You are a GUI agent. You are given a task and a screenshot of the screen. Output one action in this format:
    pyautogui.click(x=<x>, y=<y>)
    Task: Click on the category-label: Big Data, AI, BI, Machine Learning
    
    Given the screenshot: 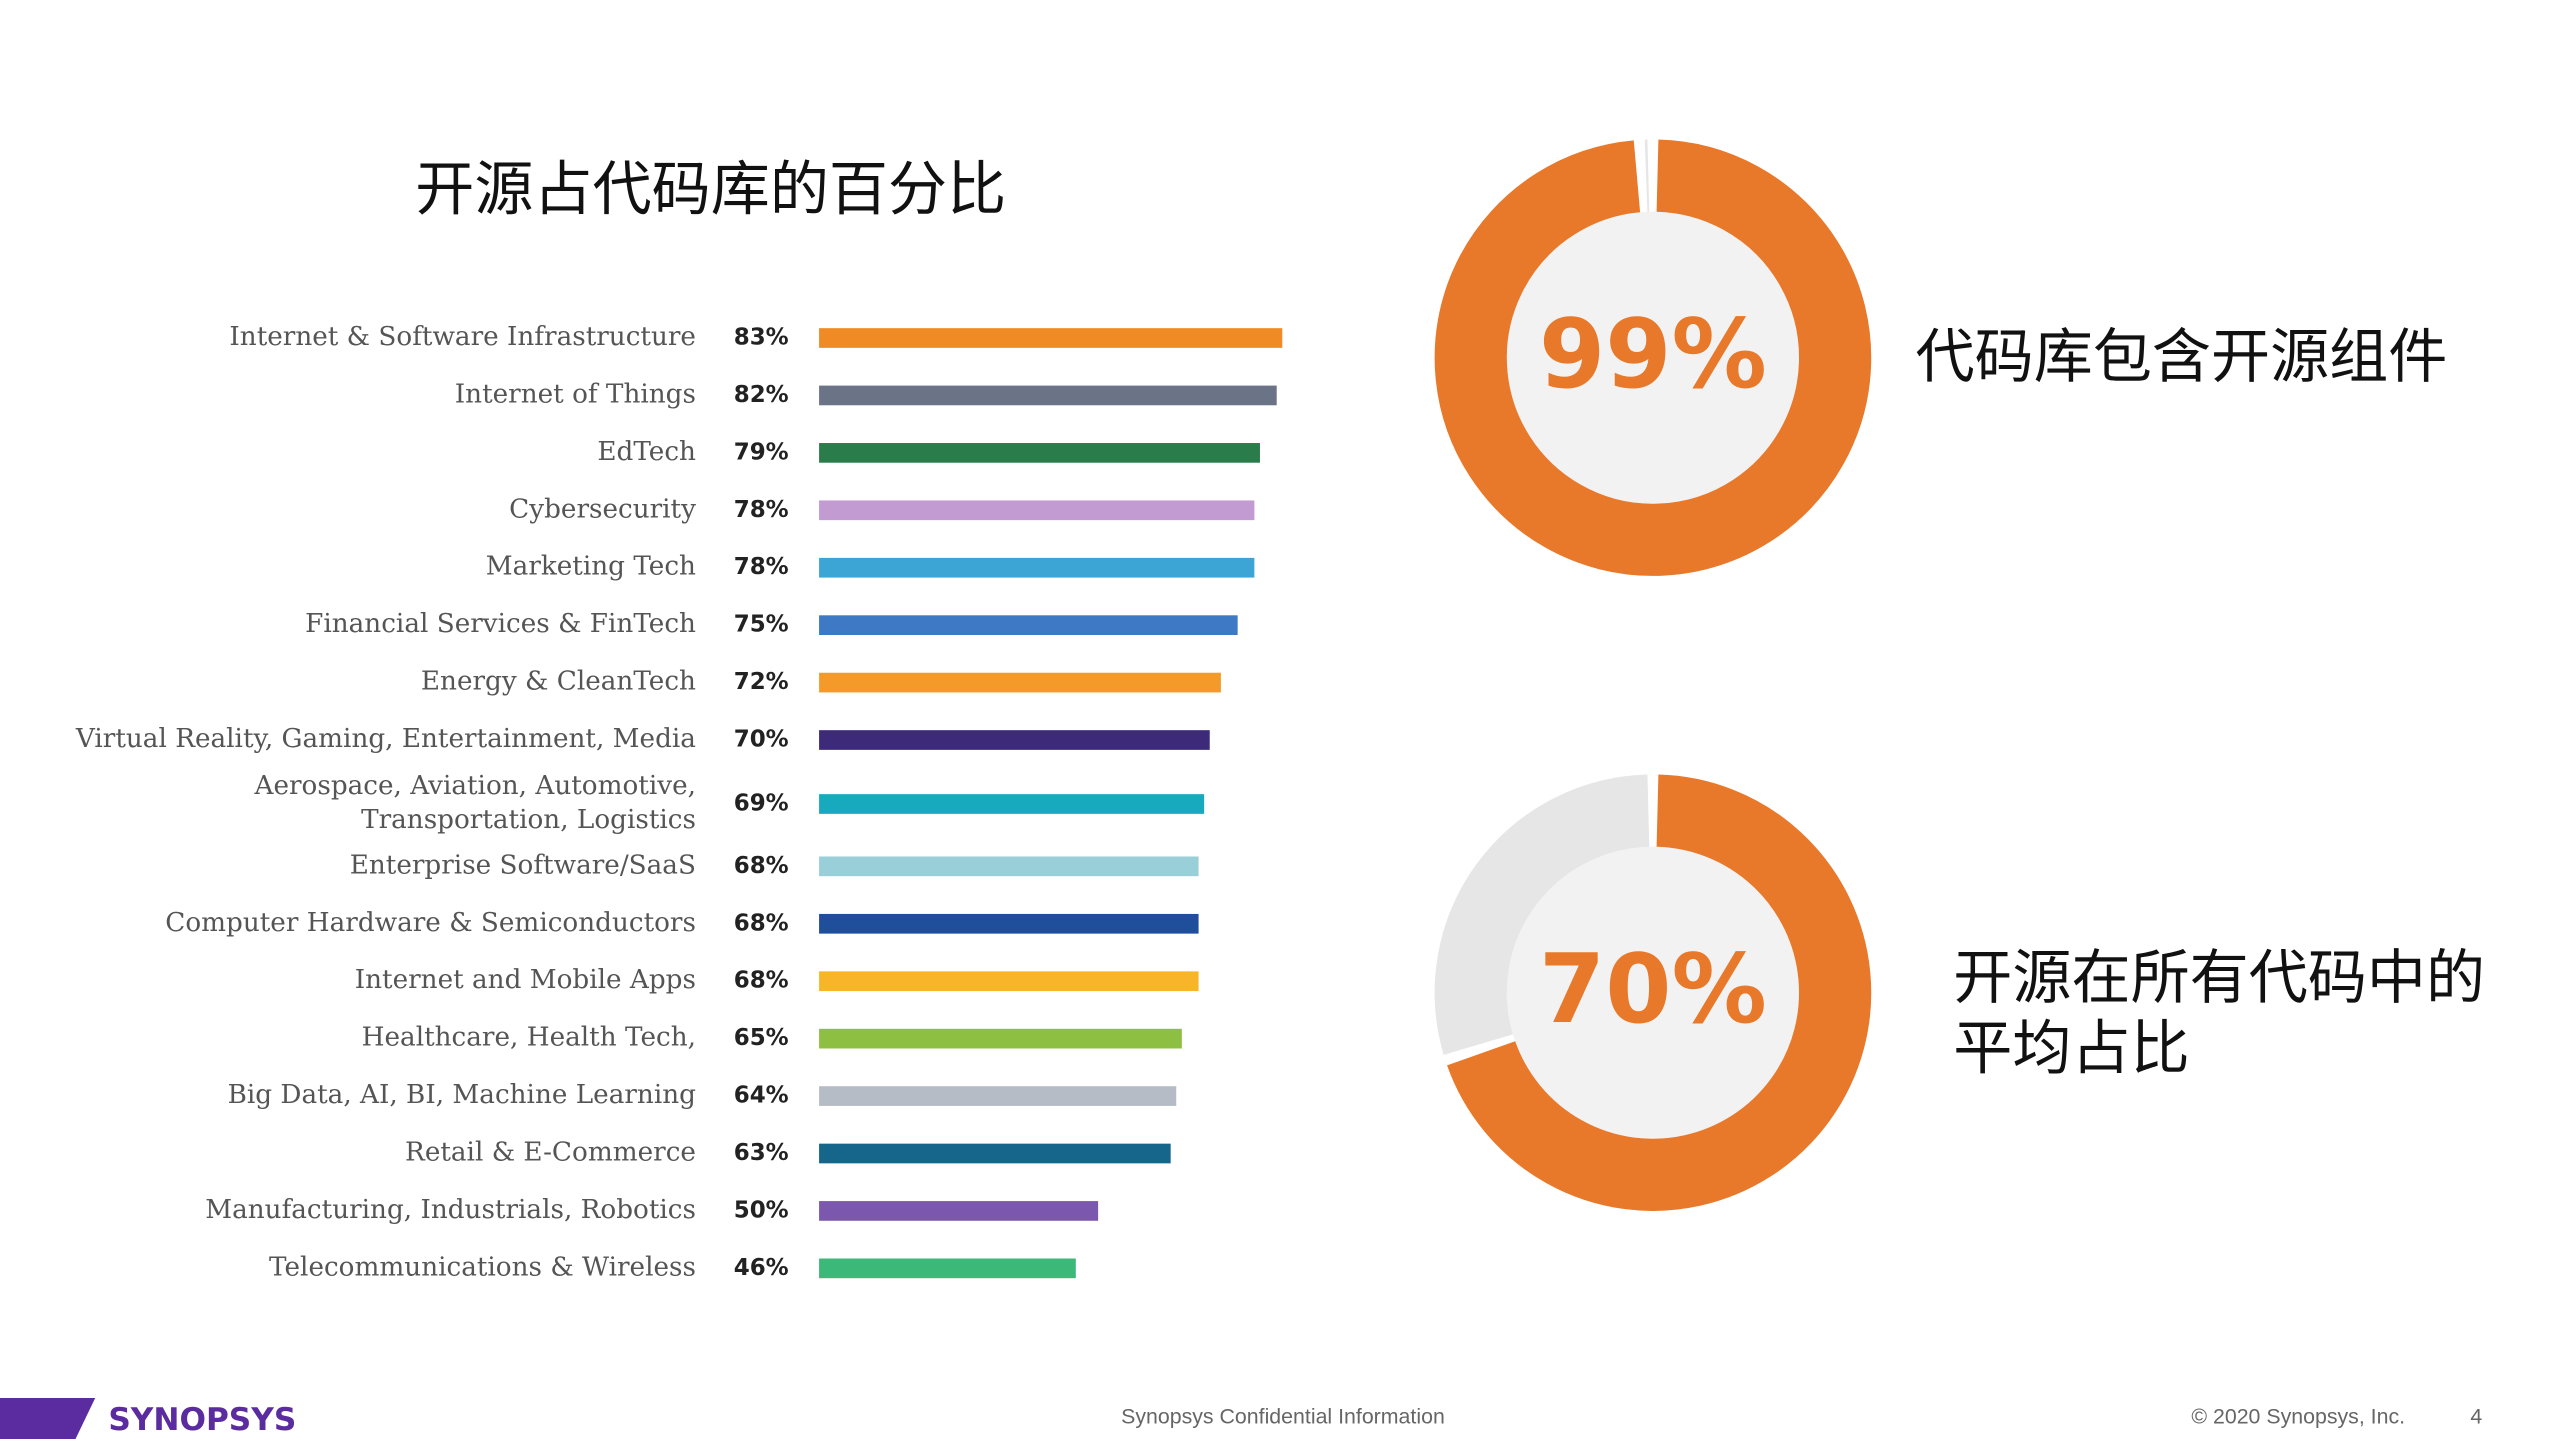 What is the action you would take?
    pyautogui.click(x=462, y=1095)
    